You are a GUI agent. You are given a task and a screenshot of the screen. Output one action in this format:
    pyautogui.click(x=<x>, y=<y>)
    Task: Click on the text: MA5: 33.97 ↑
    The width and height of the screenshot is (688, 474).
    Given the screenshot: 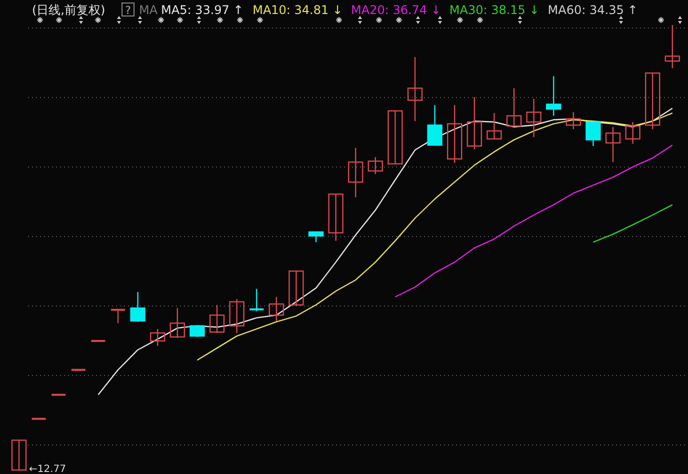 What is the action you would take?
    pyautogui.click(x=202, y=10)
    